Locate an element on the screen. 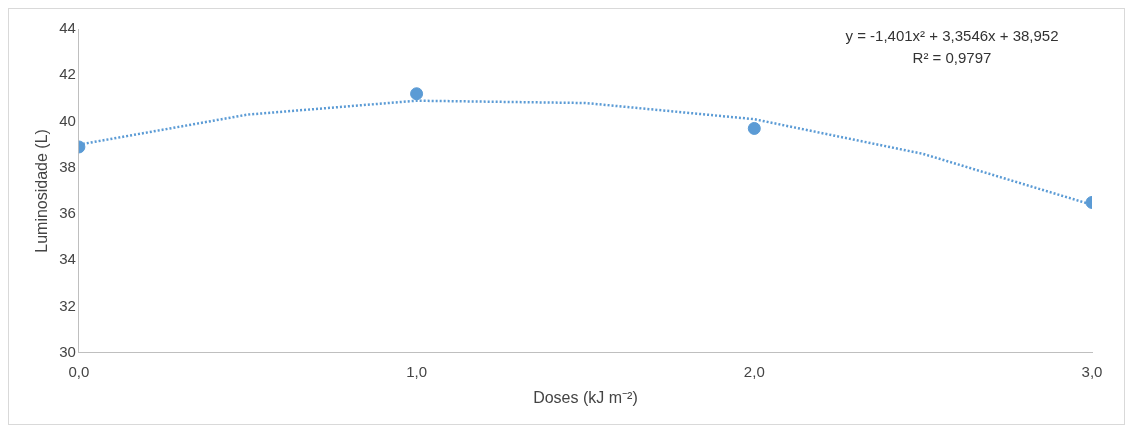 The image size is (1133, 435). y-tick-label: 36 is located at coordinates (67, 213).